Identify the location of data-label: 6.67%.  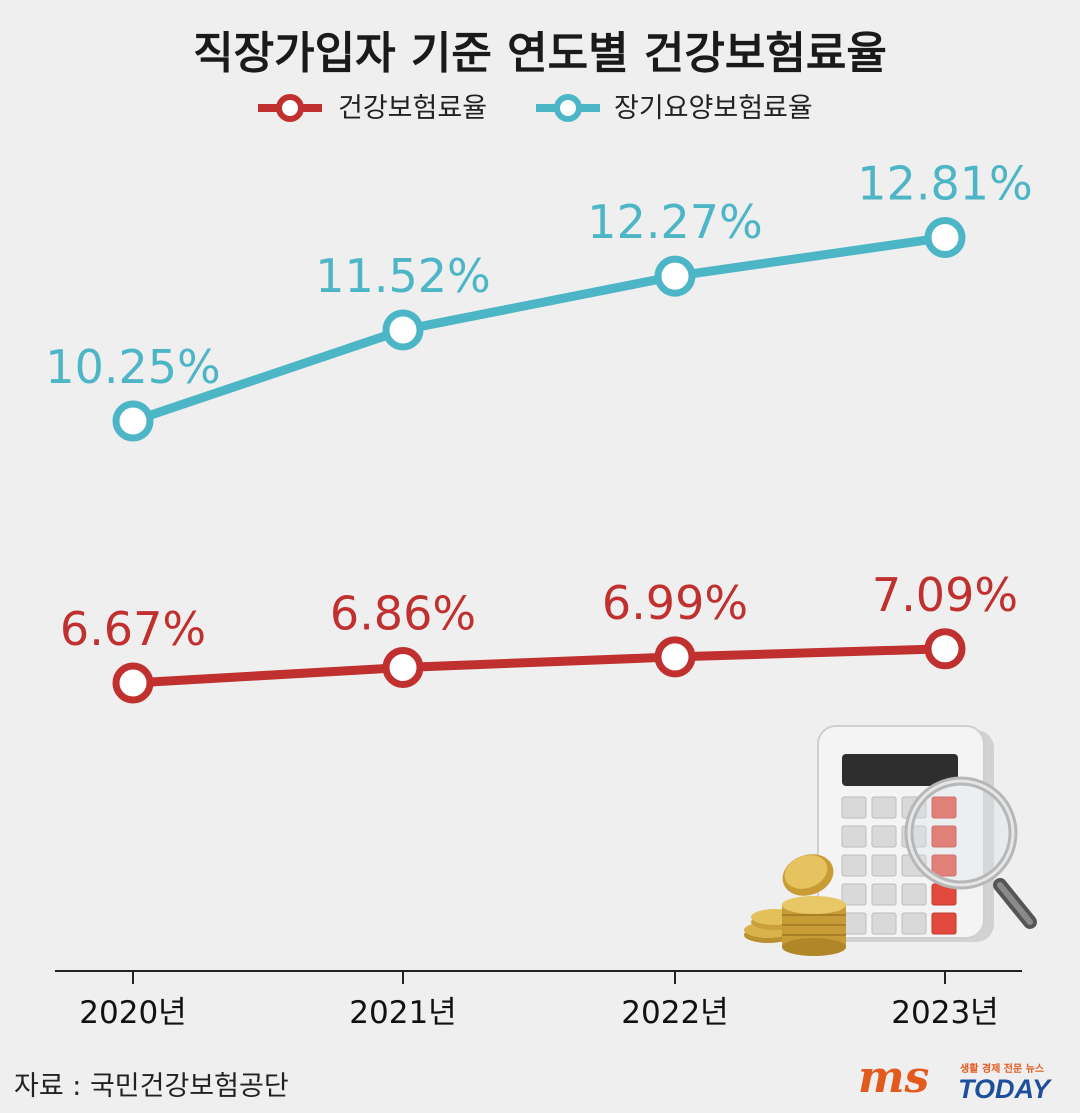
(133, 629).